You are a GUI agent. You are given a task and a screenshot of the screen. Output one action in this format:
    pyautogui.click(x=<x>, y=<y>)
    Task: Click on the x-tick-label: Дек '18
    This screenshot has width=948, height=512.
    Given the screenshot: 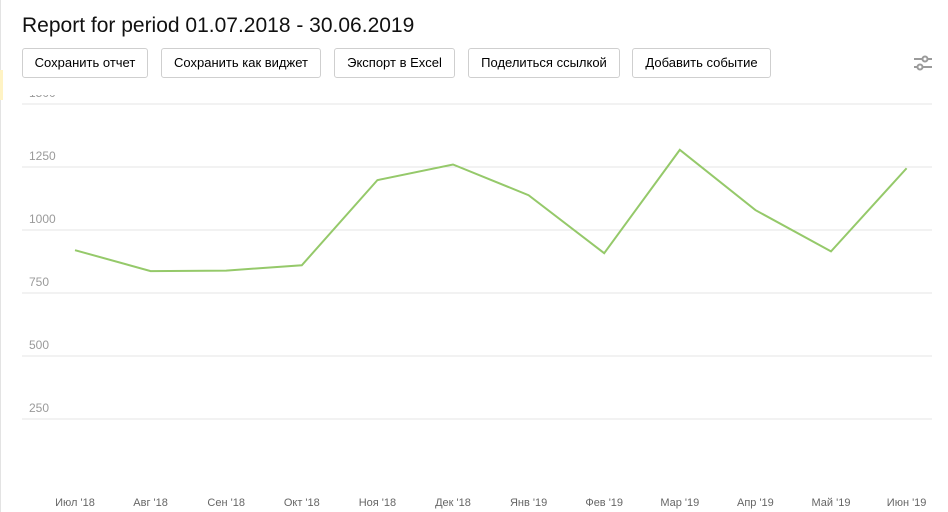 What is the action you would take?
    pyautogui.click(x=453, y=503)
    